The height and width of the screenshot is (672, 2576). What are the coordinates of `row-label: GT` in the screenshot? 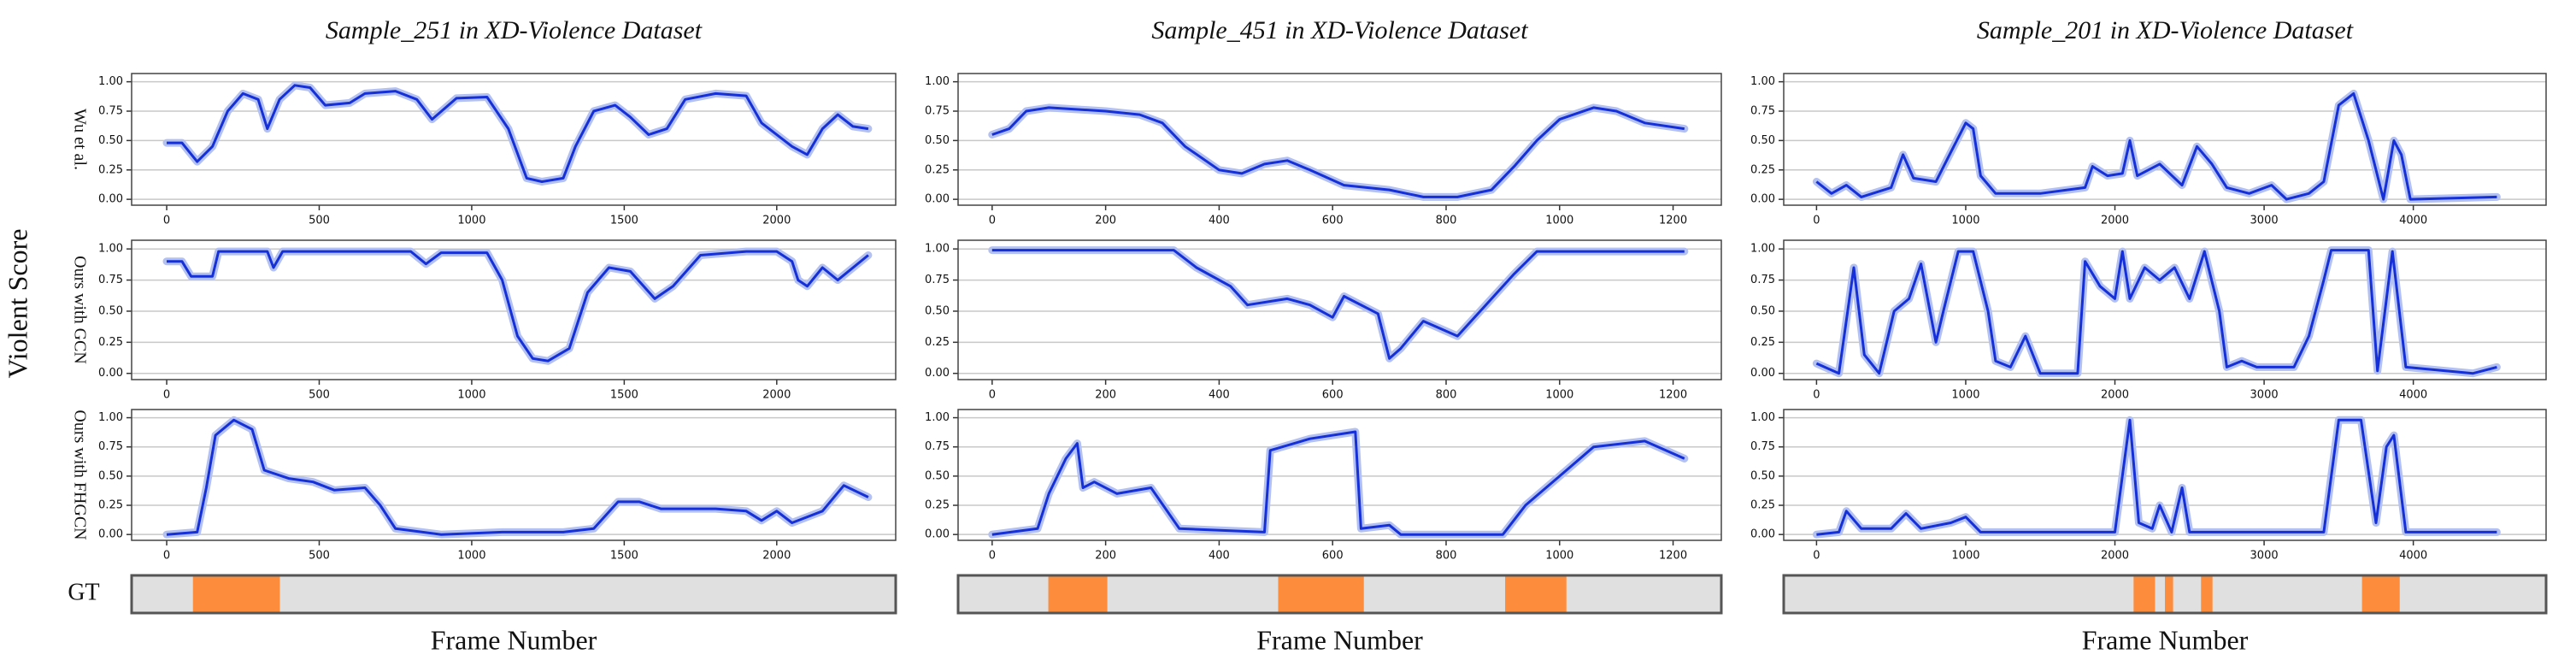 It's located at (83, 592).